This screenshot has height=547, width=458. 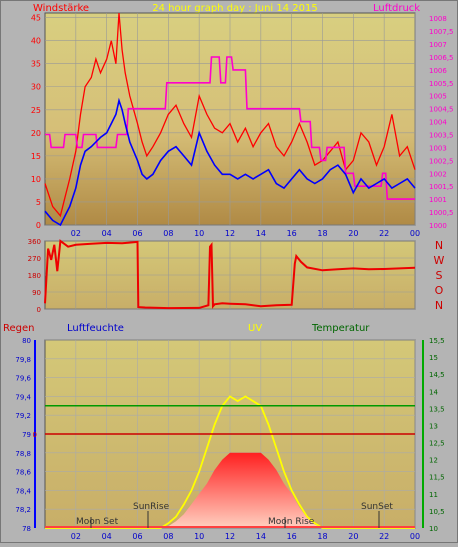 What do you see at coordinates (322, 536) in the screenshot?
I see `environment-x-tick-label: 18` at bounding box center [322, 536].